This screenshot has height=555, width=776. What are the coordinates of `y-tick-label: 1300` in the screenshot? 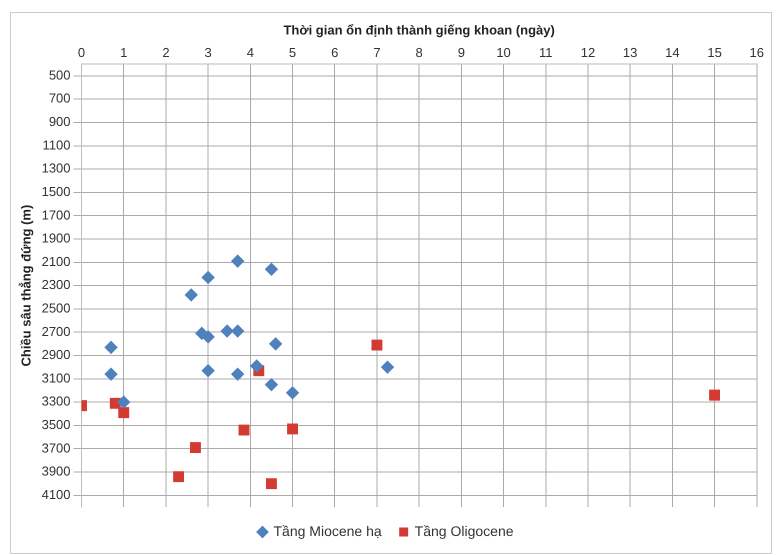 It's located at (56, 168).